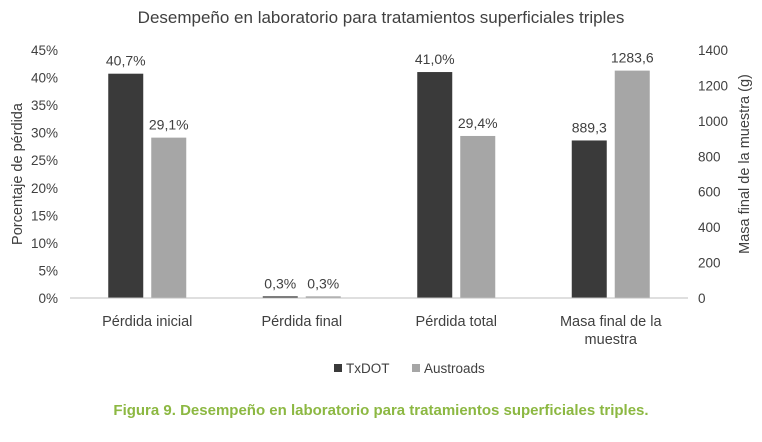 This screenshot has width=762, height=442. What do you see at coordinates (713, 121) in the screenshot?
I see `right-tick-label: 1000` at bounding box center [713, 121].